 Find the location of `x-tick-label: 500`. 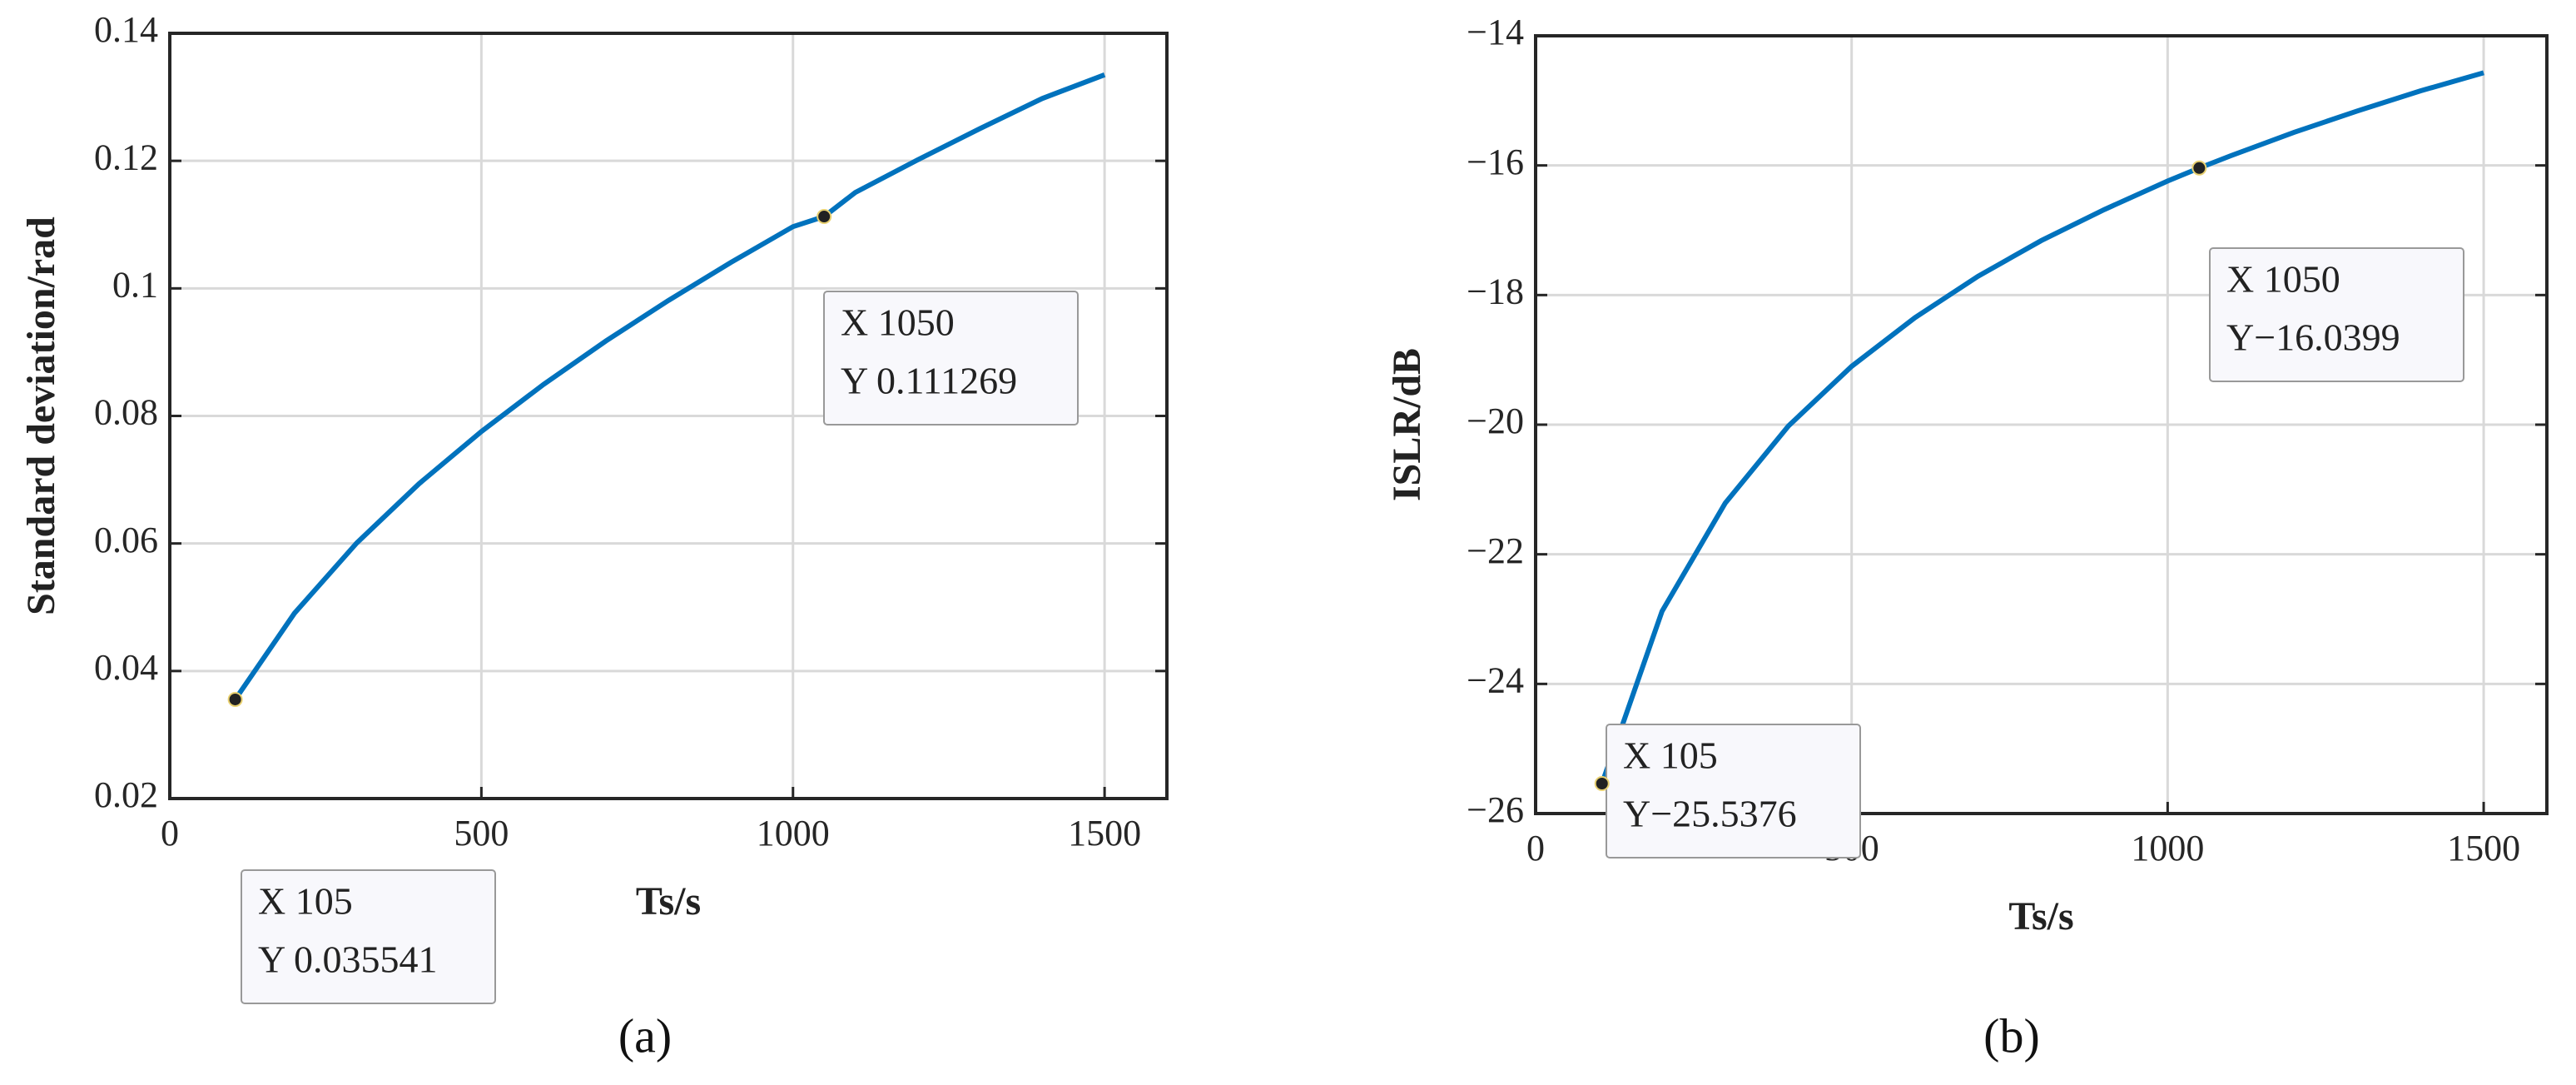

x-tick-label: 500 is located at coordinates (482, 833).